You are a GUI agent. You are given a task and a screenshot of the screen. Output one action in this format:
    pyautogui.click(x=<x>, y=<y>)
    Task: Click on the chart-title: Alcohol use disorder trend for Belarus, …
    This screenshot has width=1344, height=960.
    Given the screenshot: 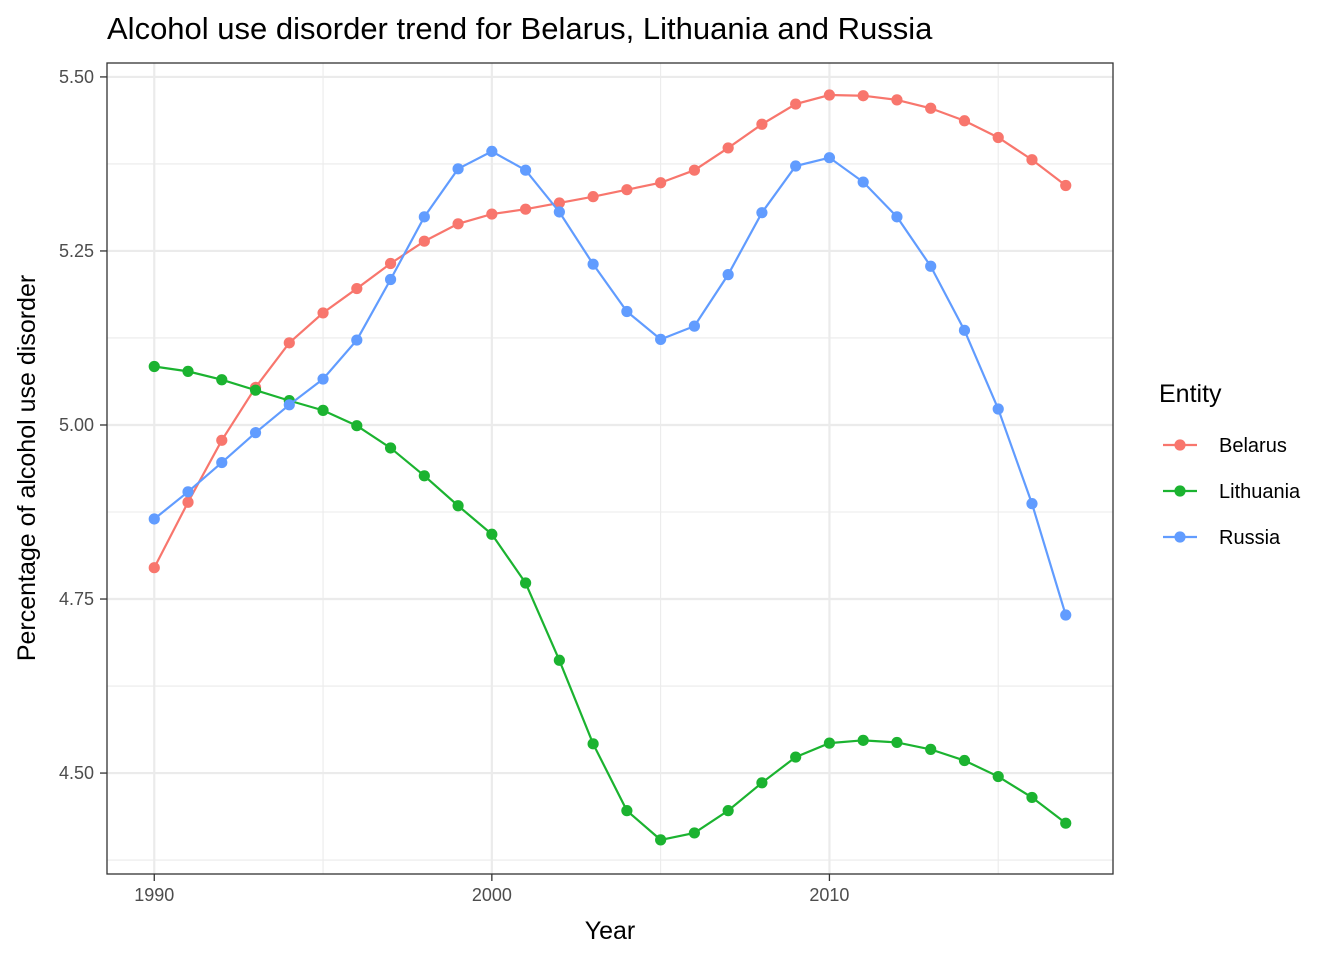 What is the action you would take?
    pyautogui.click(x=520, y=28)
    